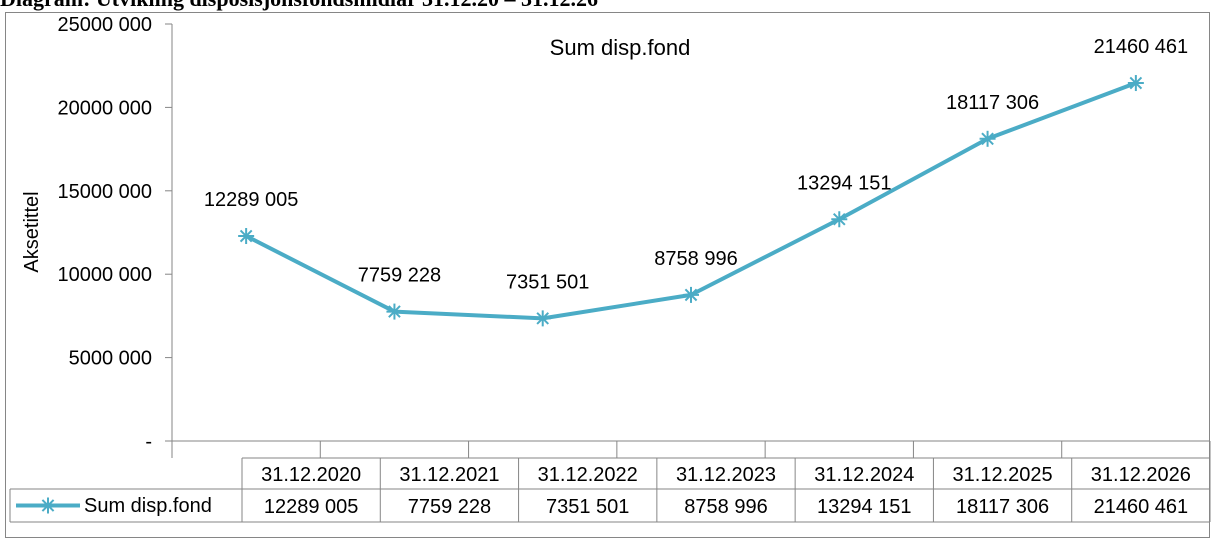 The height and width of the screenshot is (540, 1213). What do you see at coordinates (1141, 47) in the screenshot?
I see `data-label: 21460 461` at bounding box center [1141, 47].